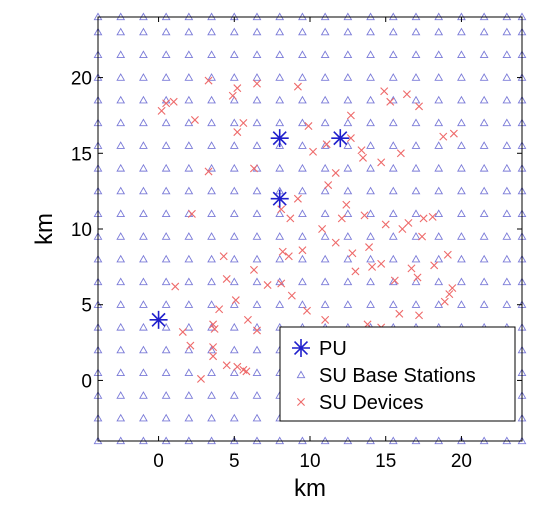 The image size is (544, 508). I want to click on legend-marker-su-base-stations, so click(301, 374).